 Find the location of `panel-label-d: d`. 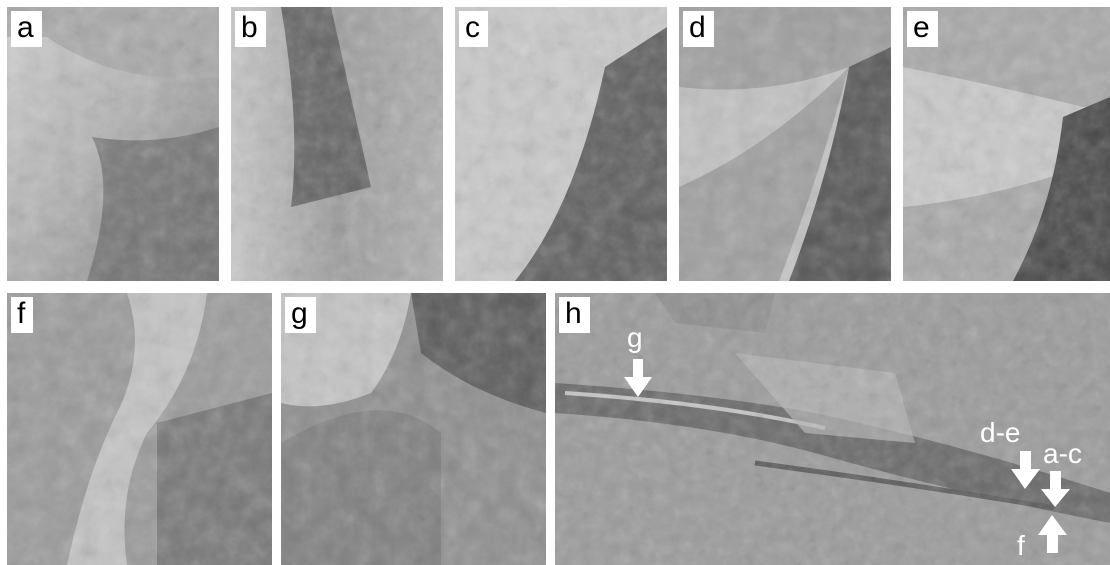

panel-label-d: d is located at coordinates (698, 29).